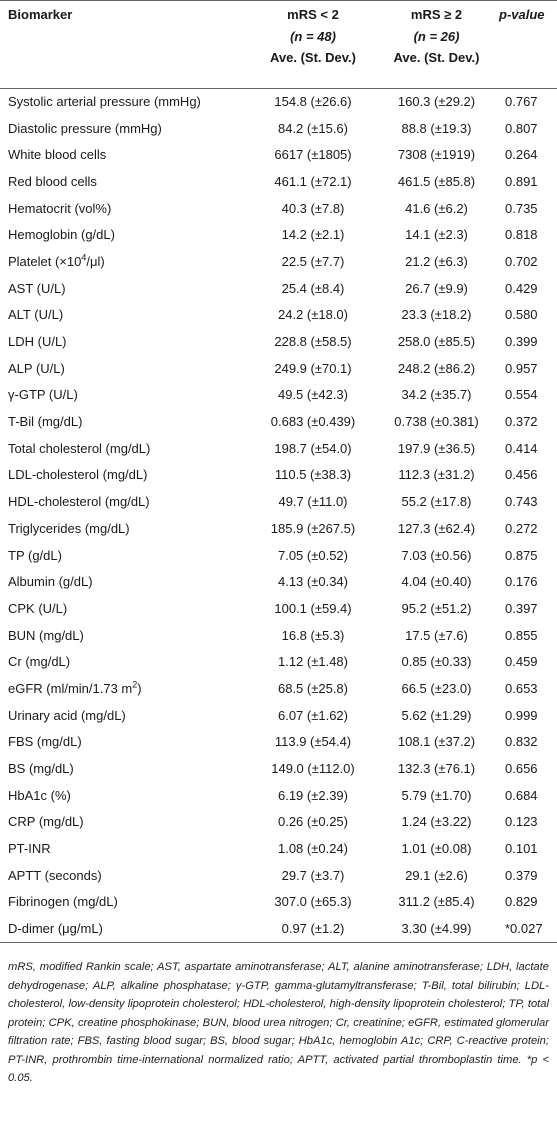 The height and width of the screenshot is (1122, 557). Describe the element at coordinates (79, 448) in the screenshot. I see `biomarker-name: Total cholesterol (mg/dL)` at that location.